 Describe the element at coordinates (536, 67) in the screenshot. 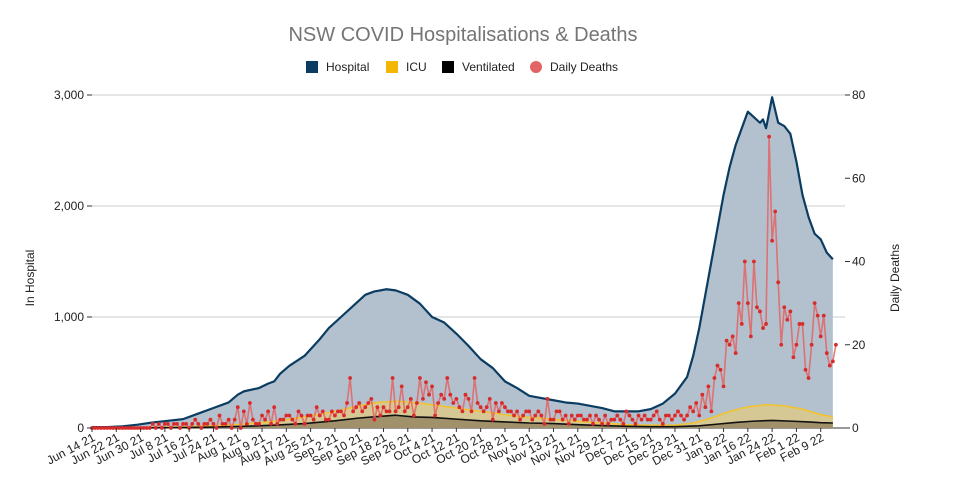

I see `legend-swatch-circle` at that location.